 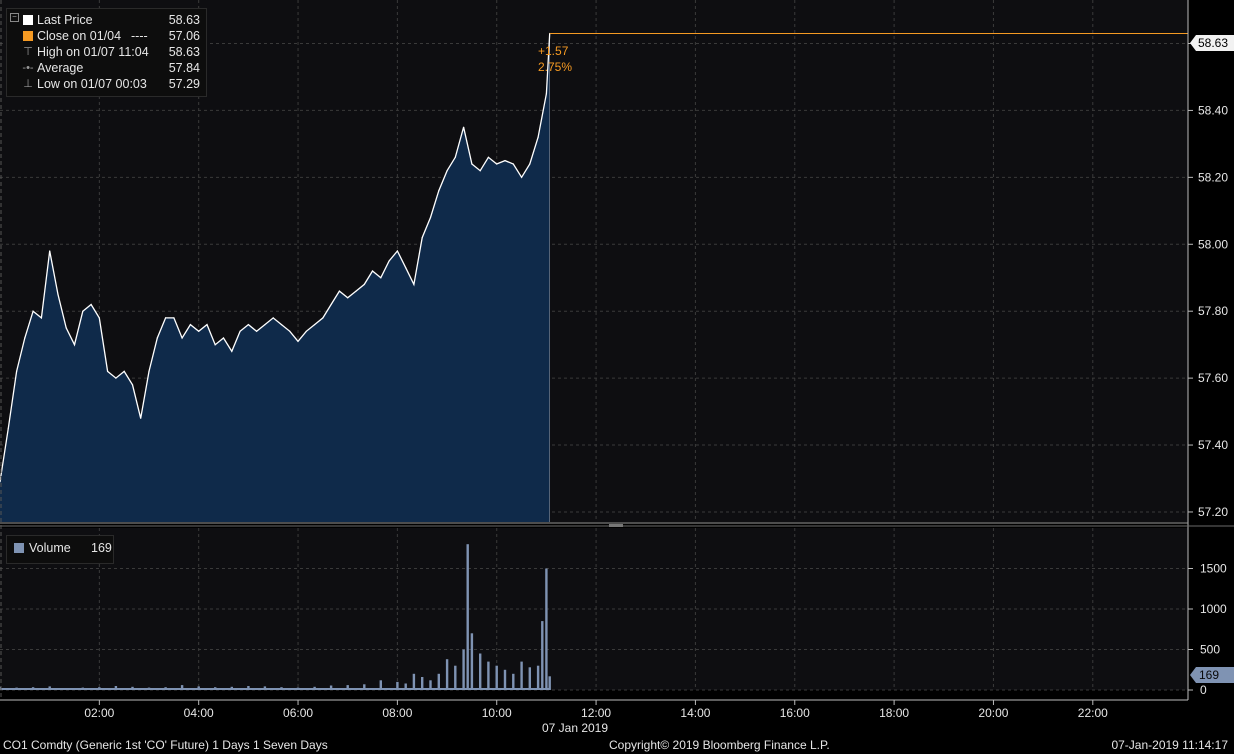 What do you see at coordinates (719, 745) in the screenshot?
I see `footer-copyright: Copyright© 2019 Bloomberg Finance L.P.` at bounding box center [719, 745].